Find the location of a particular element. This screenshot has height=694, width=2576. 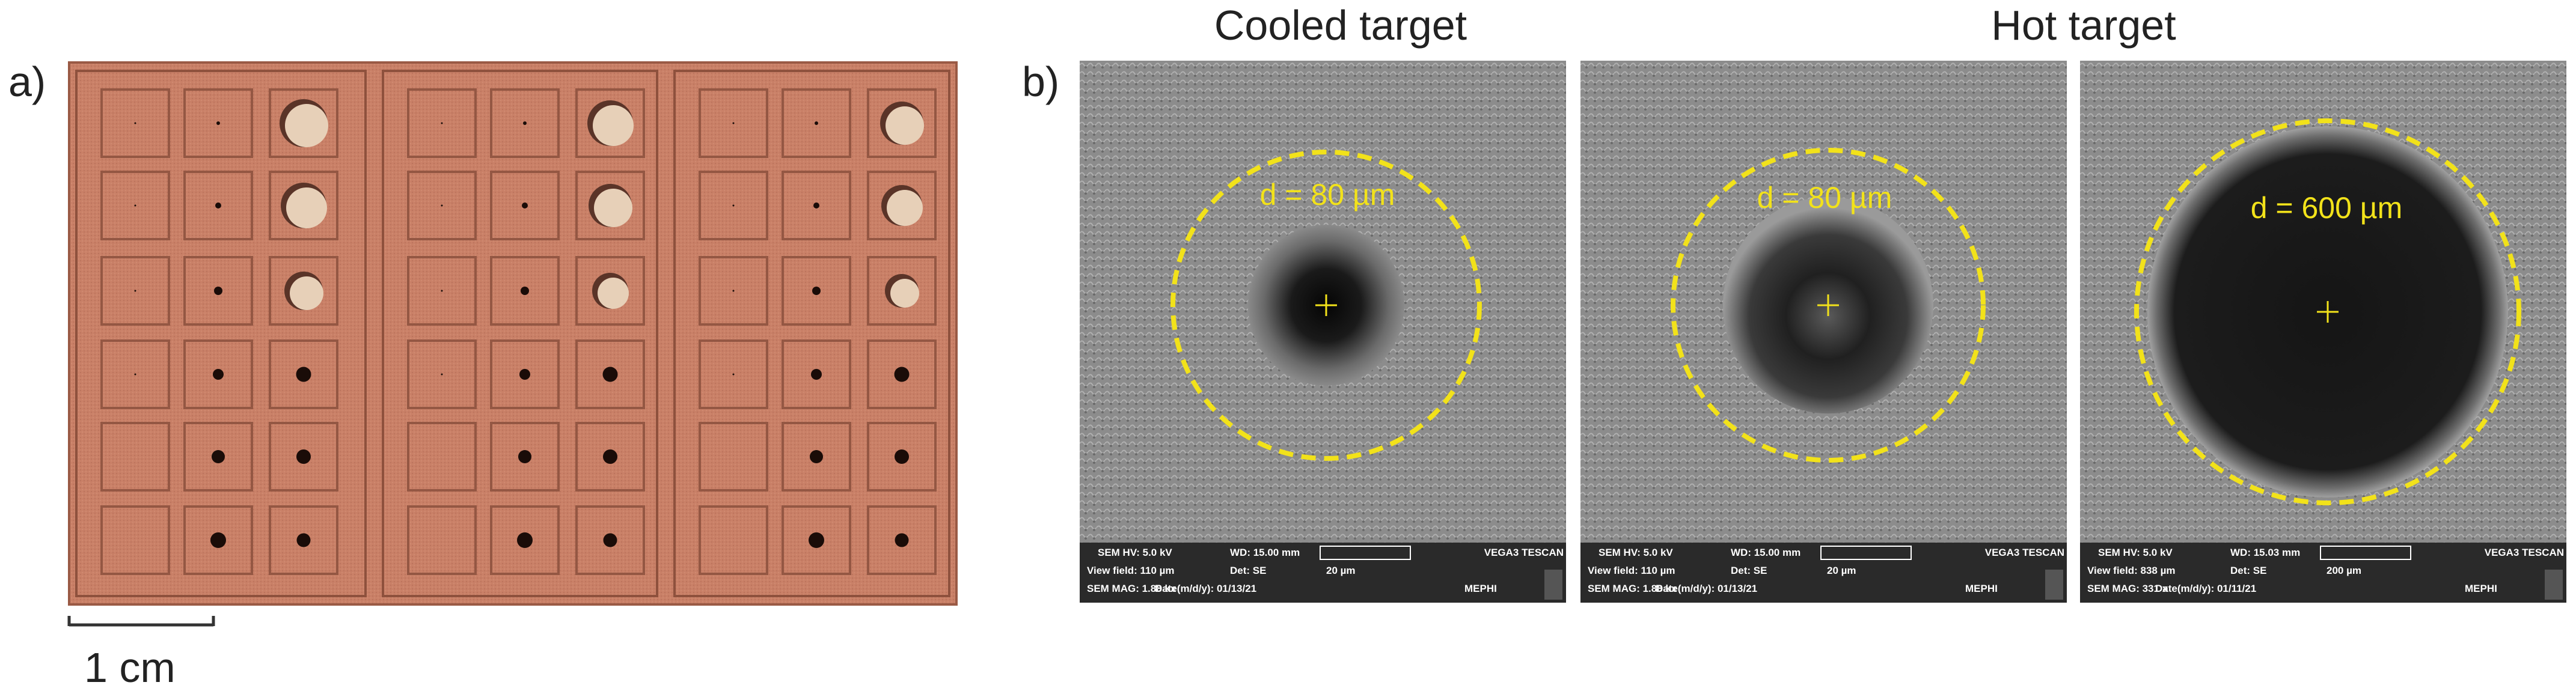

sem-info: SEM MAG: 331 x is located at coordinates (2127, 588).